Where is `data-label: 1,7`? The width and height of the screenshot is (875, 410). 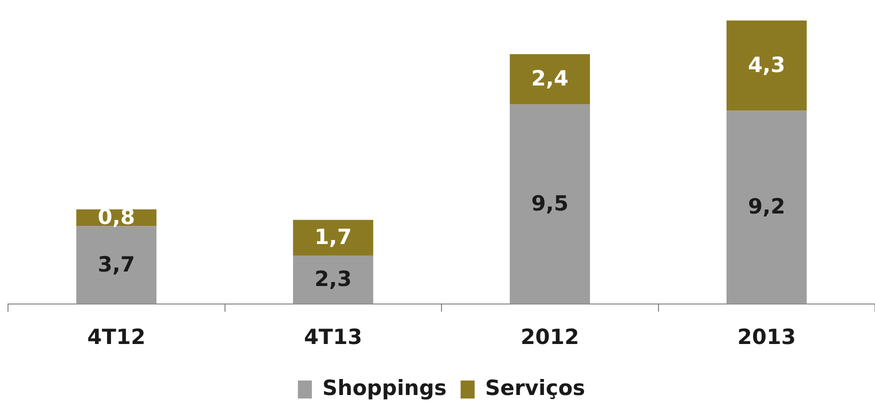
data-label: 1,7 is located at coordinates (333, 237).